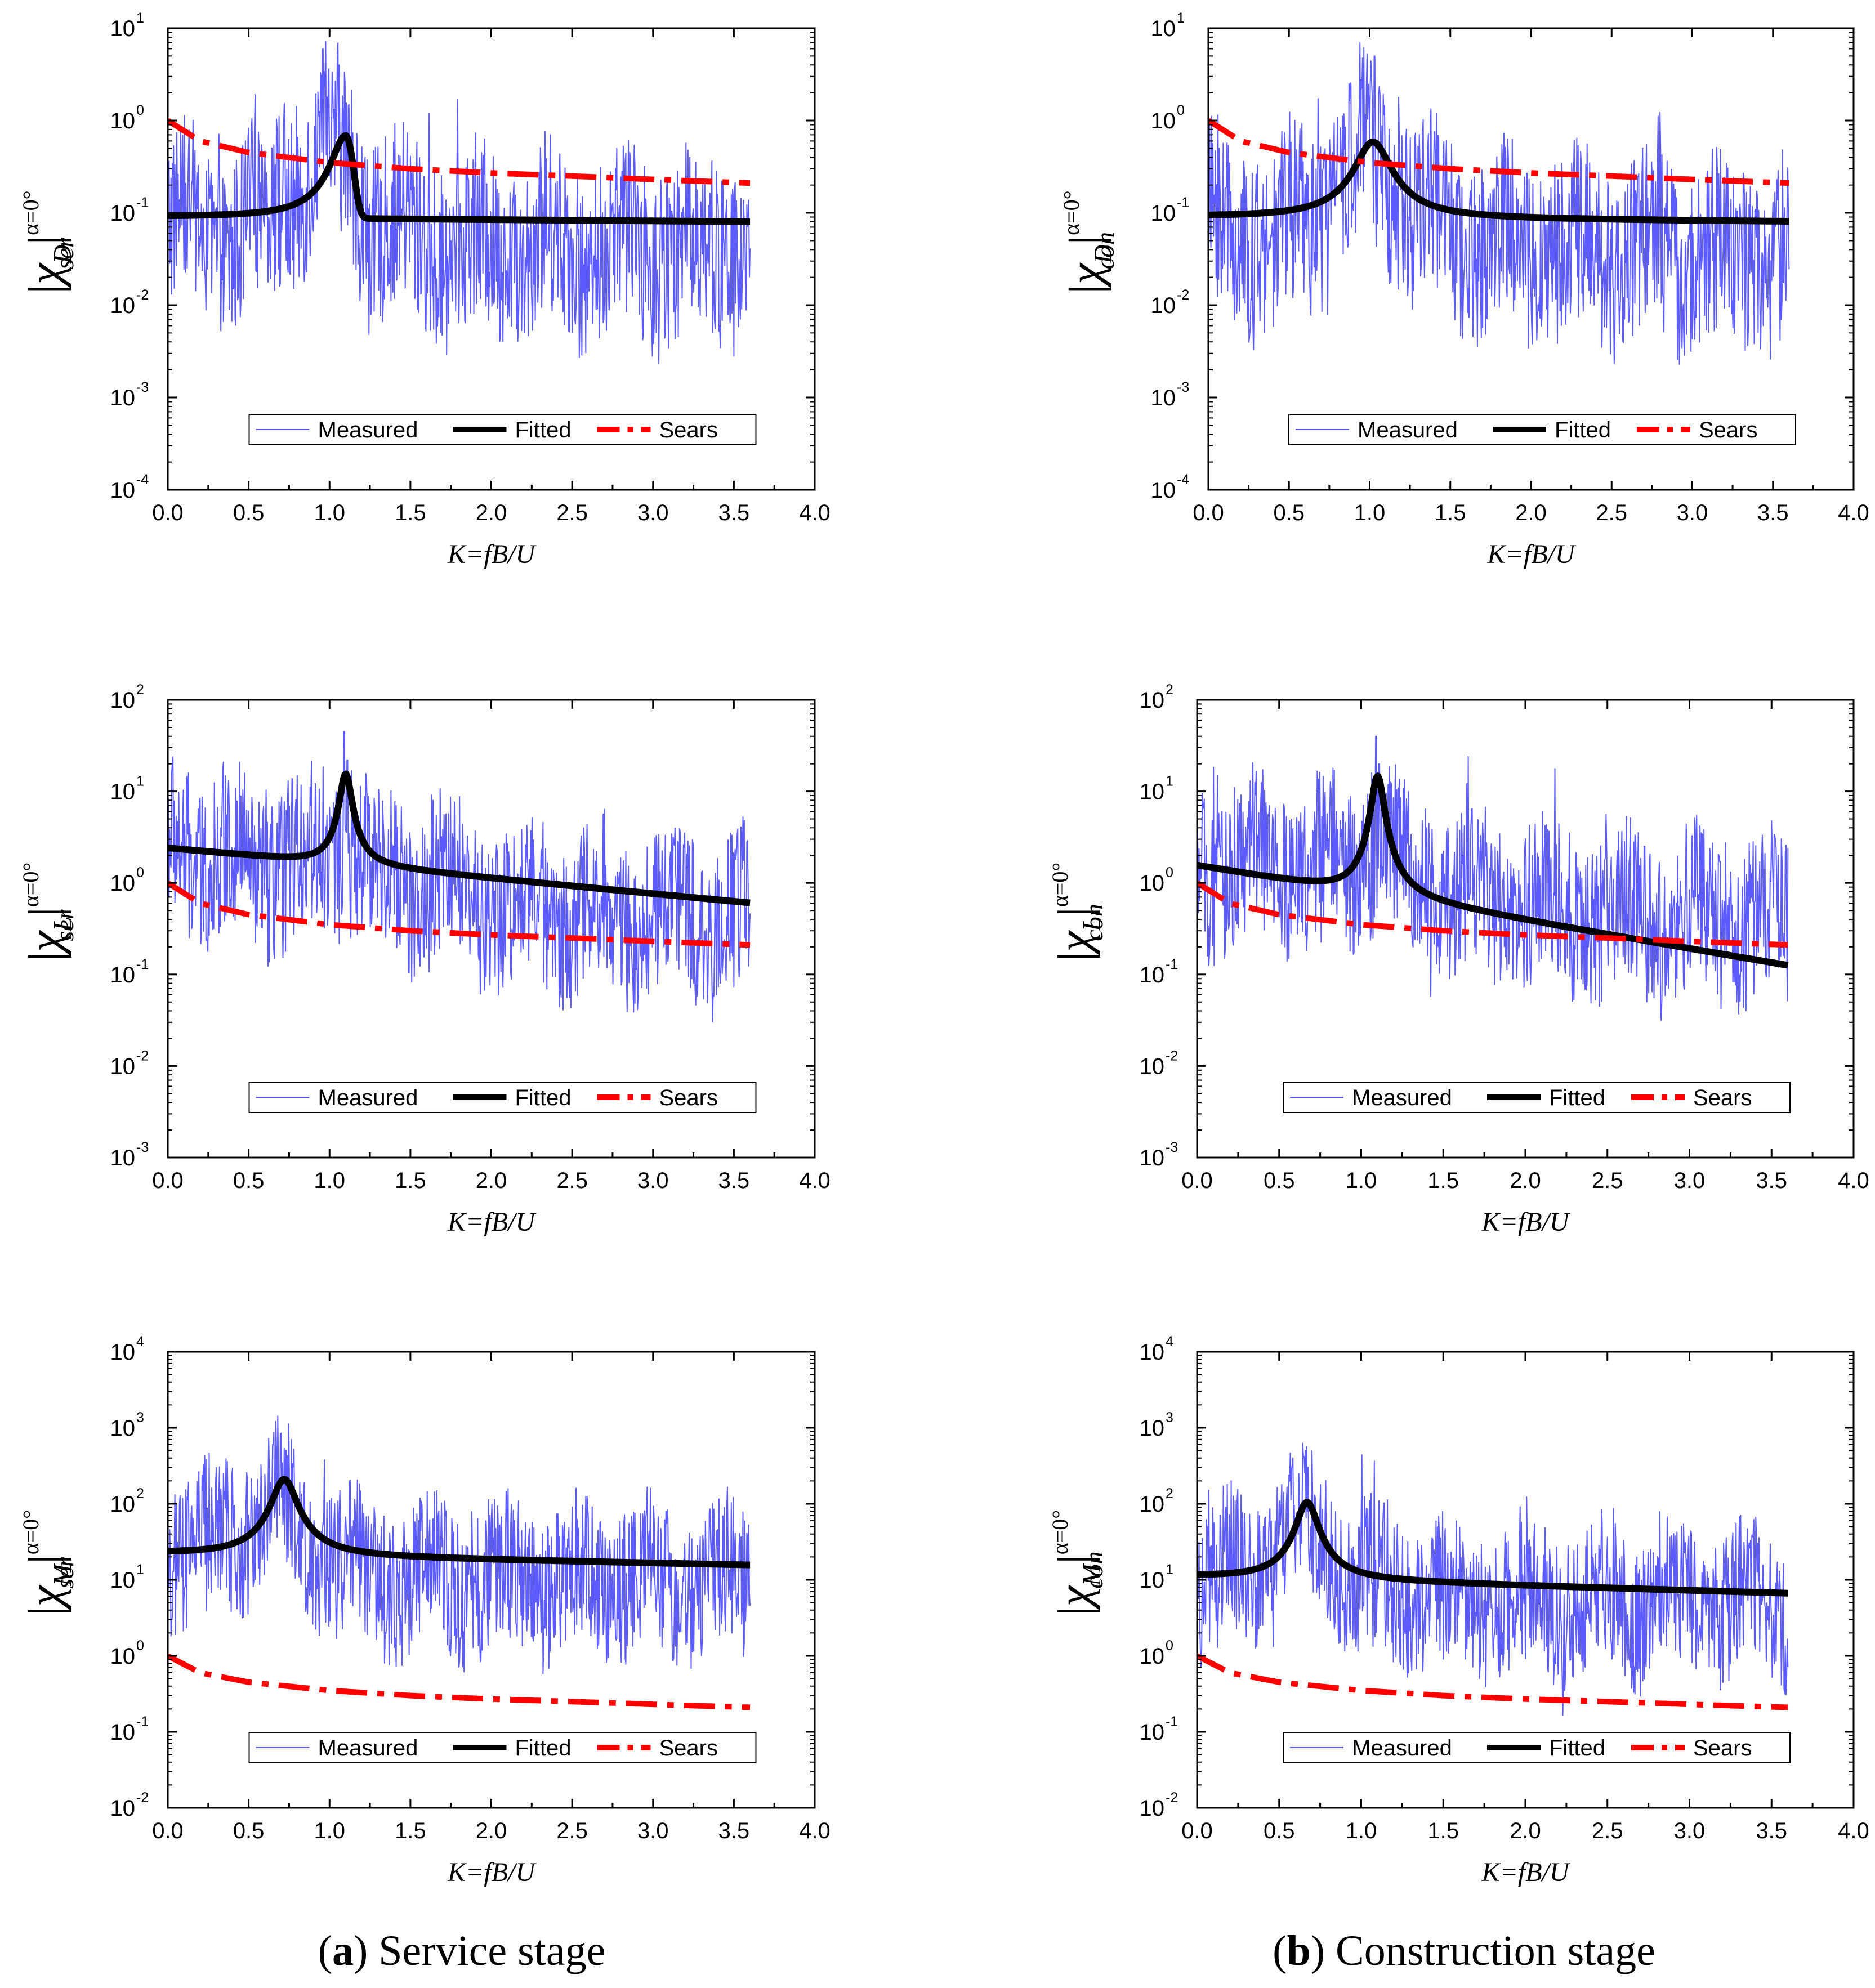  Describe the element at coordinates (1451, 513) in the screenshot. I see `x-tick-label: 1.5` at that location.